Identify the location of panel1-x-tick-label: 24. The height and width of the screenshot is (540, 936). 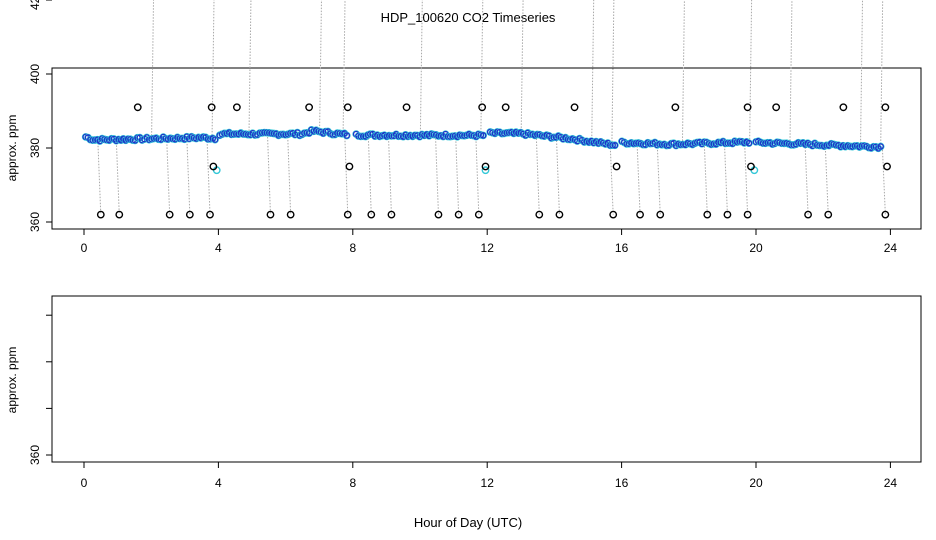
(891, 248).